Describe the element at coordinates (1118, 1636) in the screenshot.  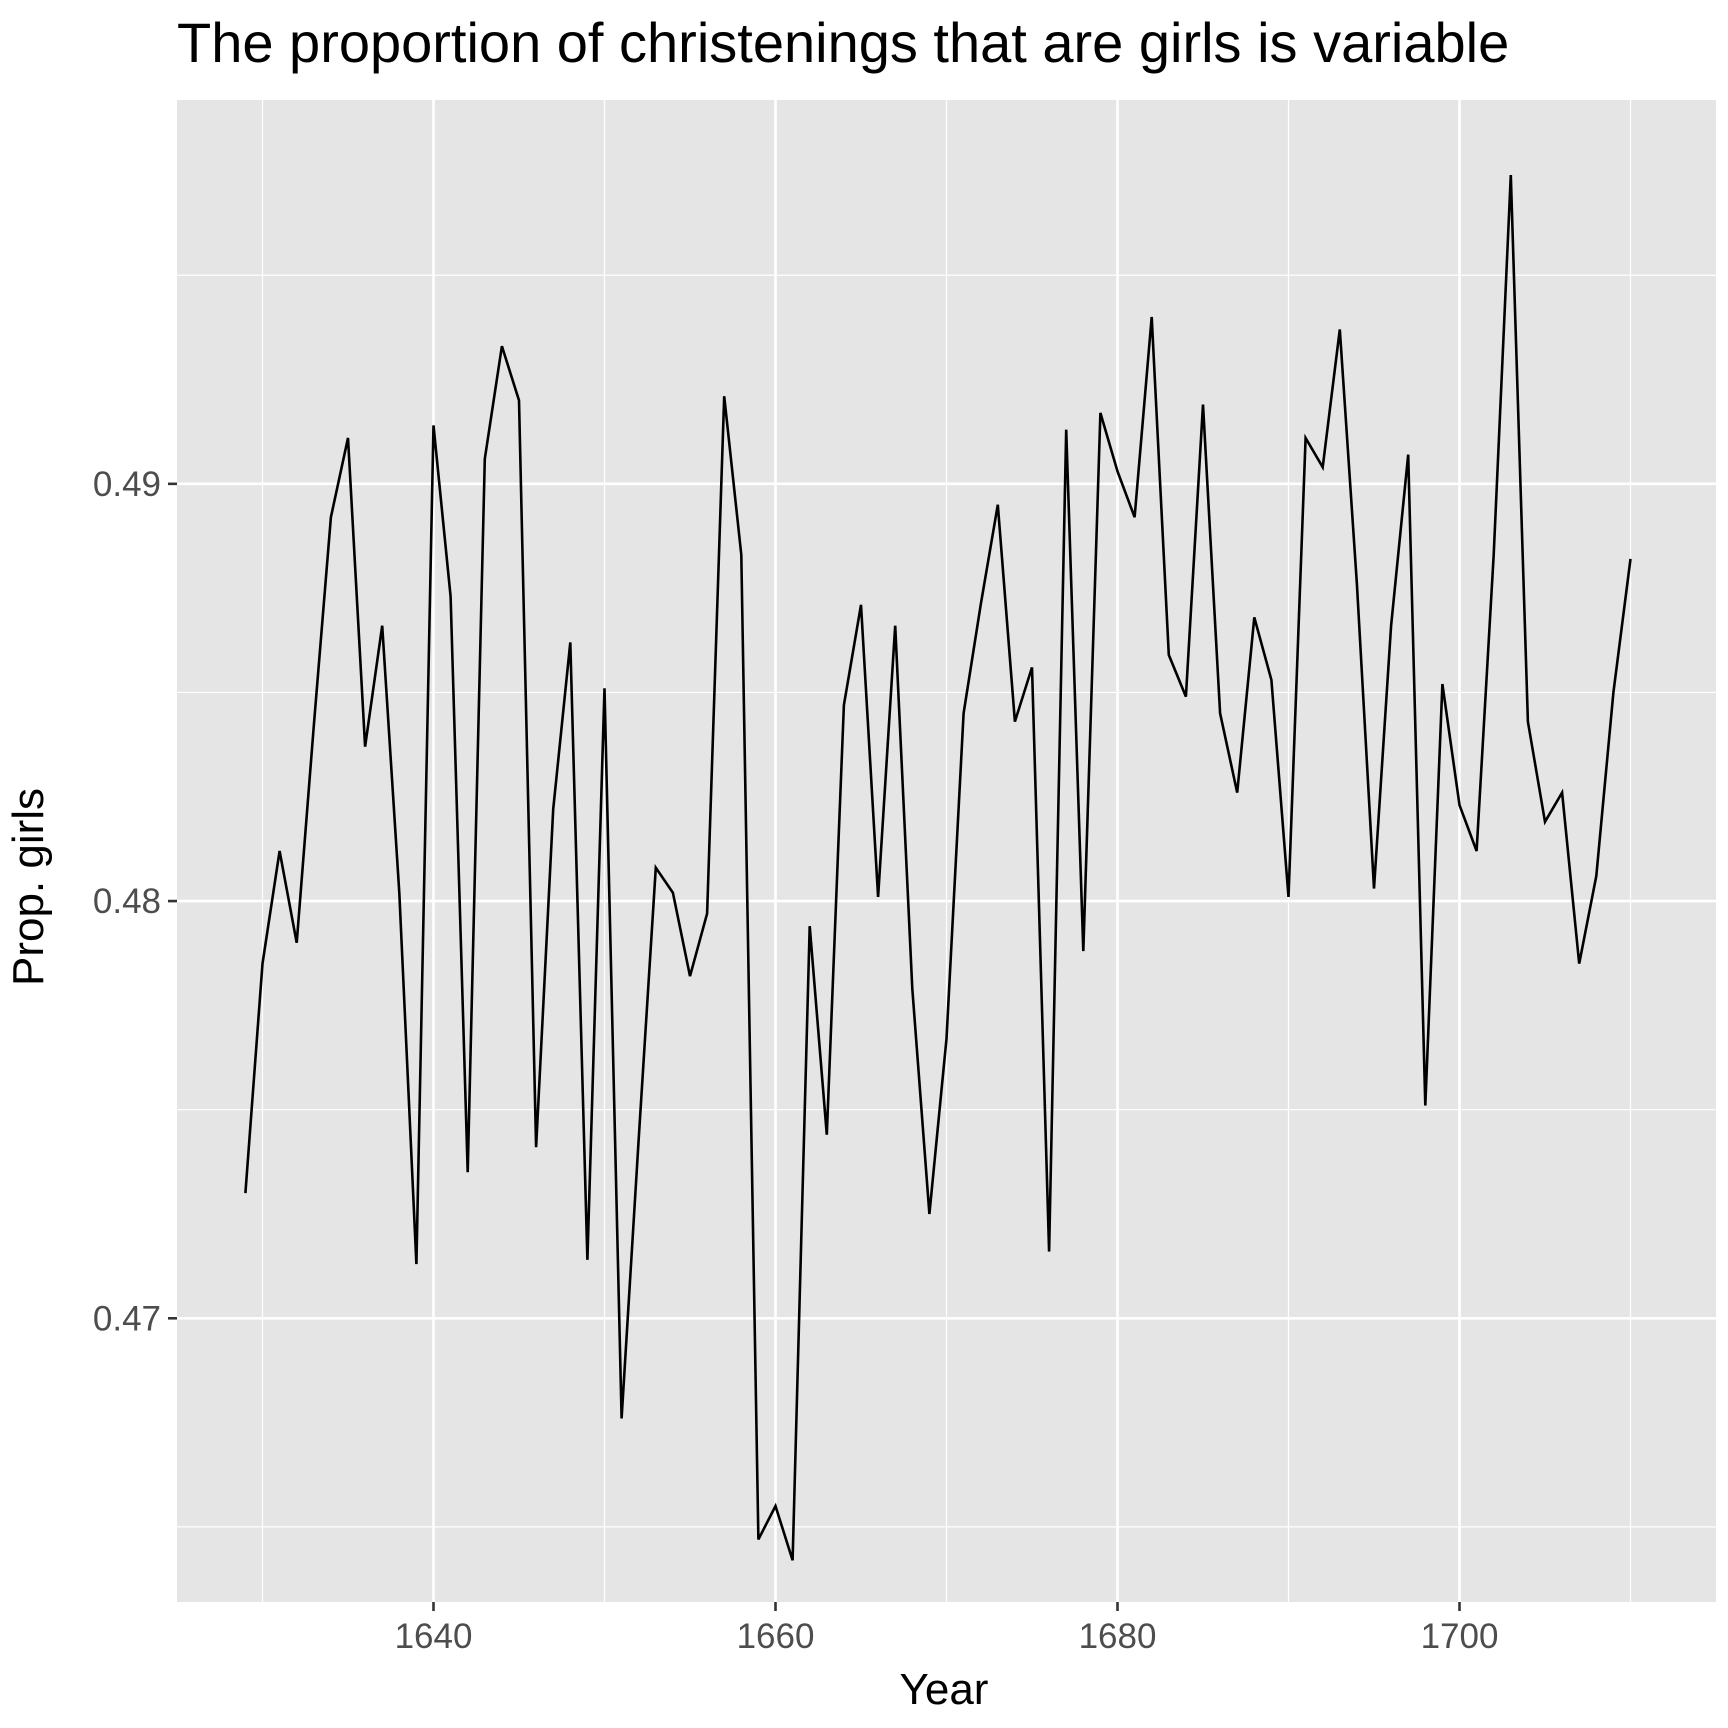
I see `x-tick-label: 1680` at that location.